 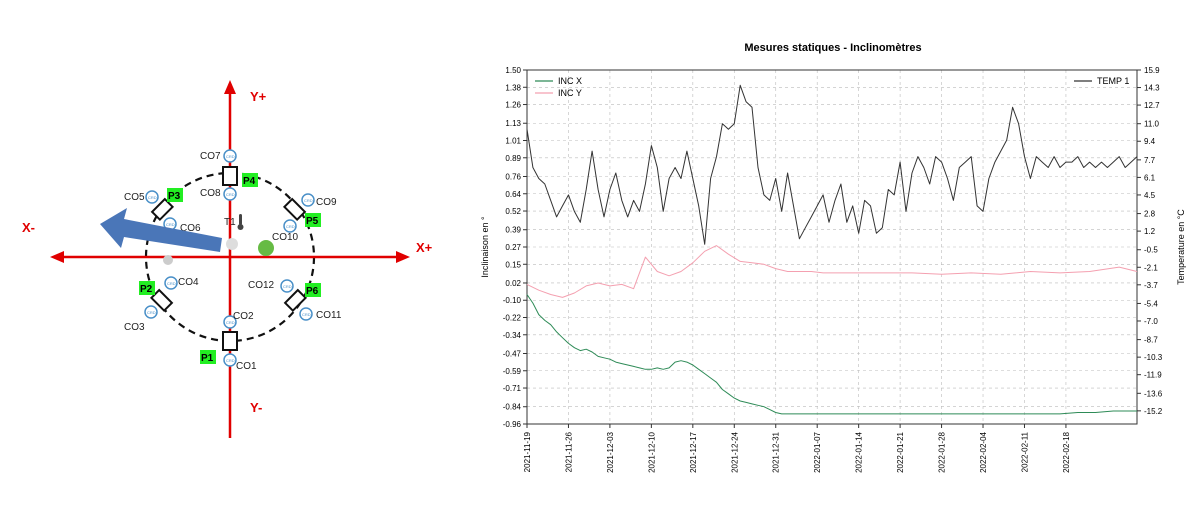 I want to click on chart-title: Mesures statiques - Inclinomètres, so click(x=832, y=48).